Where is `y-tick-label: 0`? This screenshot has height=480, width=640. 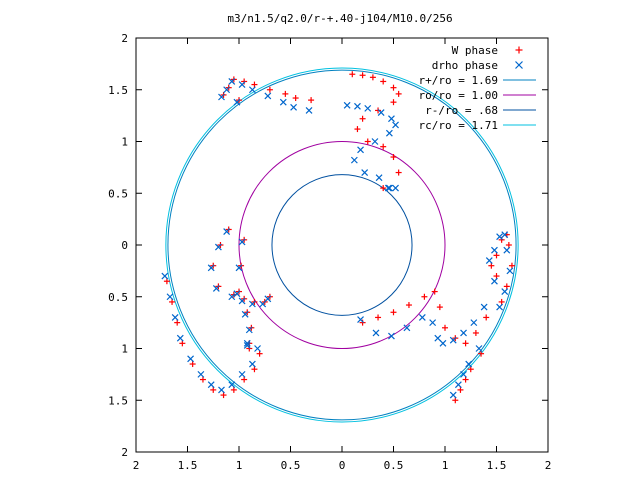 y-tick-label: 0 is located at coordinates (124, 245).